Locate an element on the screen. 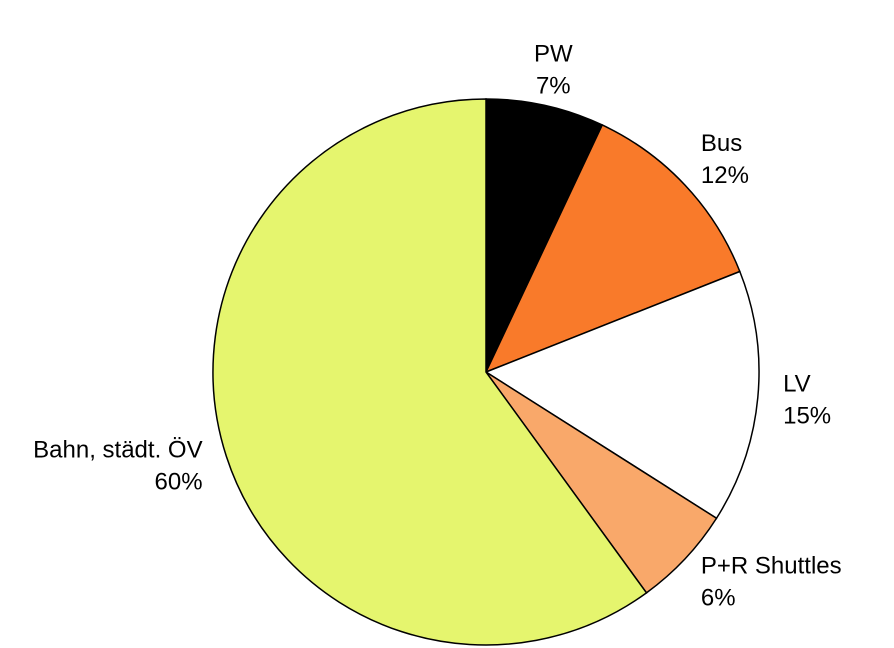 Image resolution: width=894 pixels, height=648 pixels. slice-value-label: 60% is located at coordinates (179, 482).